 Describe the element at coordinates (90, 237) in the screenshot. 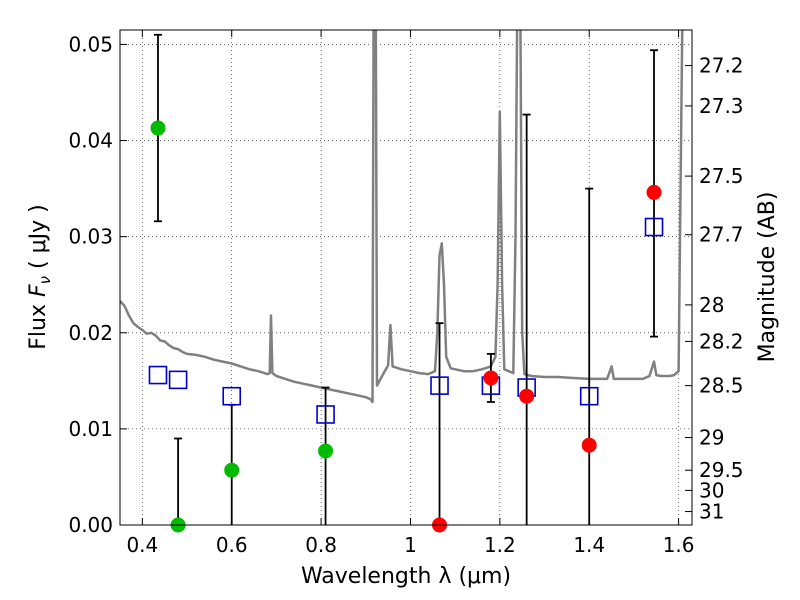

I see `y-tick-label: 0.03` at that location.